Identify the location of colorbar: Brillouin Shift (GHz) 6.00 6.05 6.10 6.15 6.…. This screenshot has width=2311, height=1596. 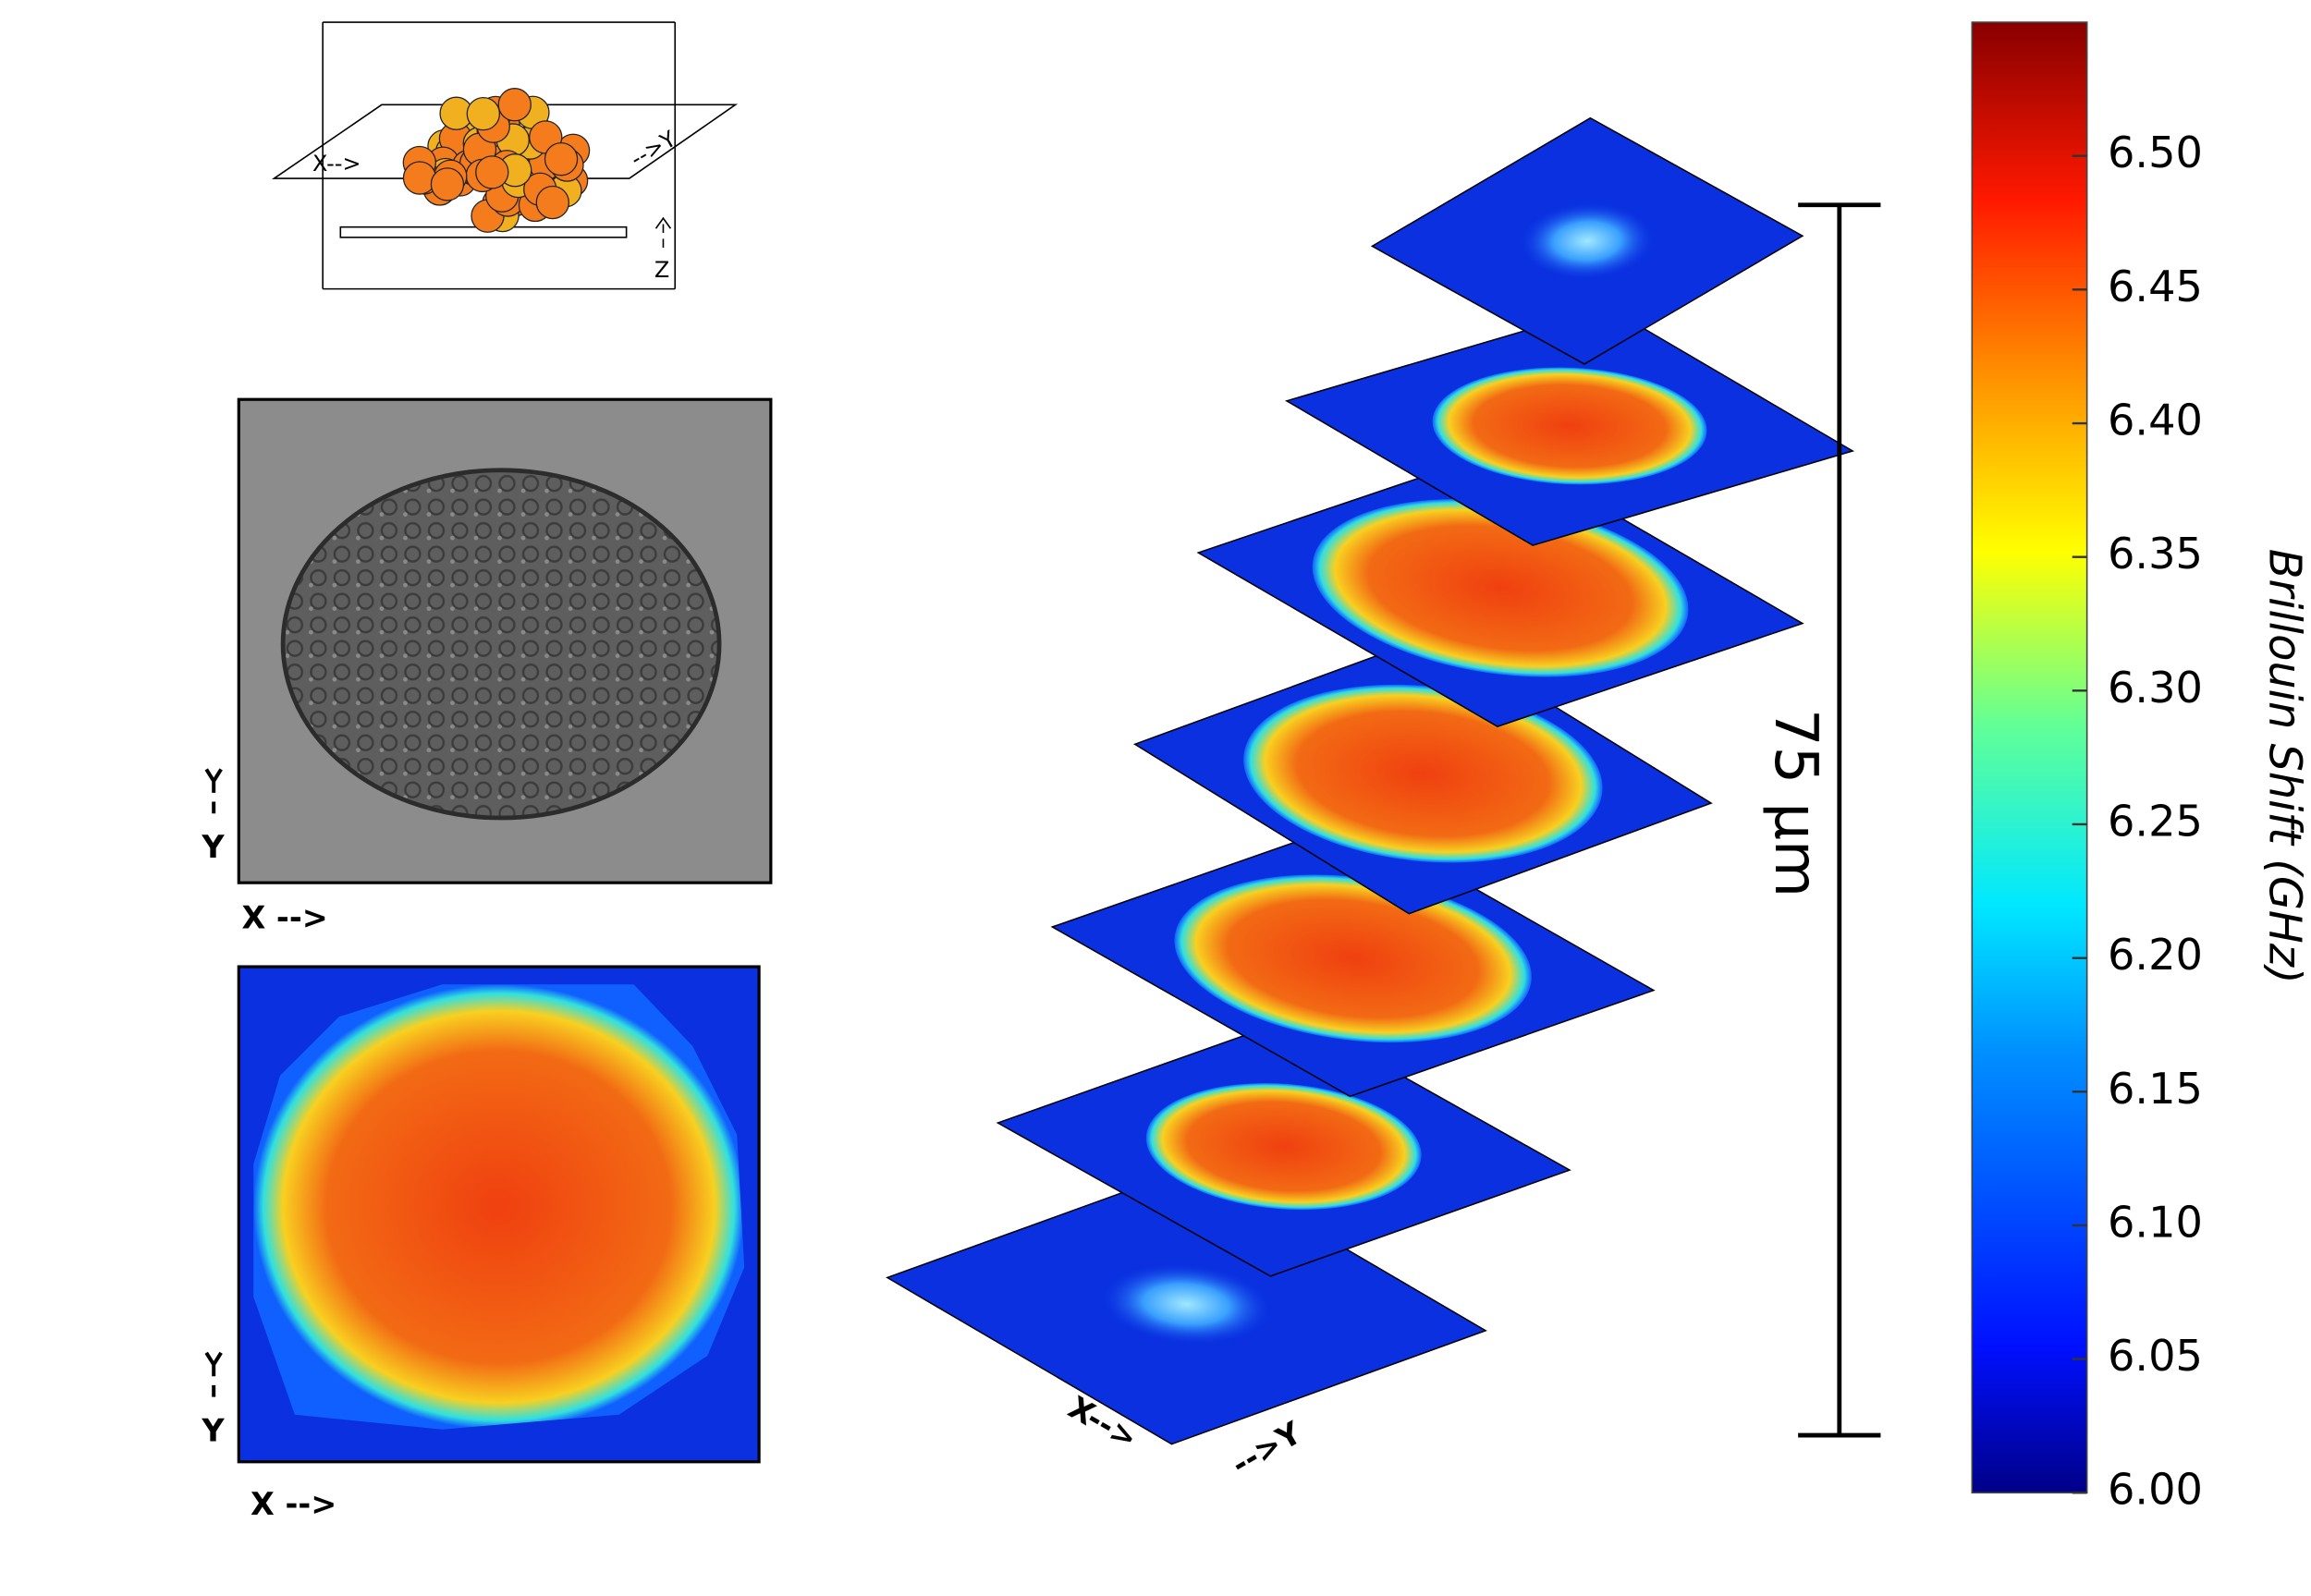
(2140, 768).